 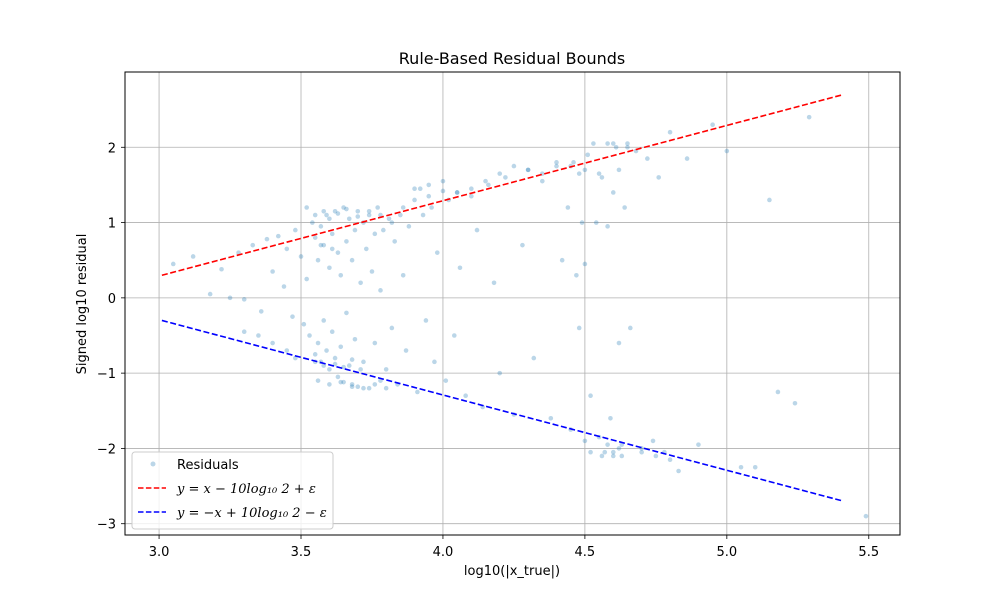 What do you see at coordinates (82, 304) in the screenshot?
I see `y-axis-label: Signed log10 residual` at bounding box center [82, 304].